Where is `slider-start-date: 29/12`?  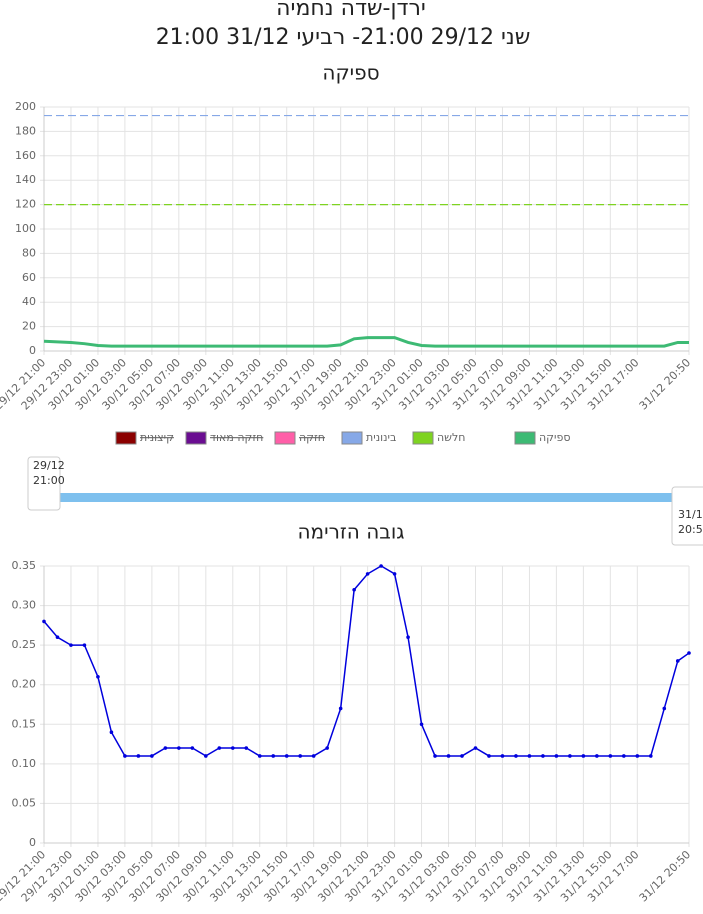 slider-start-date: 29/12 is located at coordinates (49, 465).